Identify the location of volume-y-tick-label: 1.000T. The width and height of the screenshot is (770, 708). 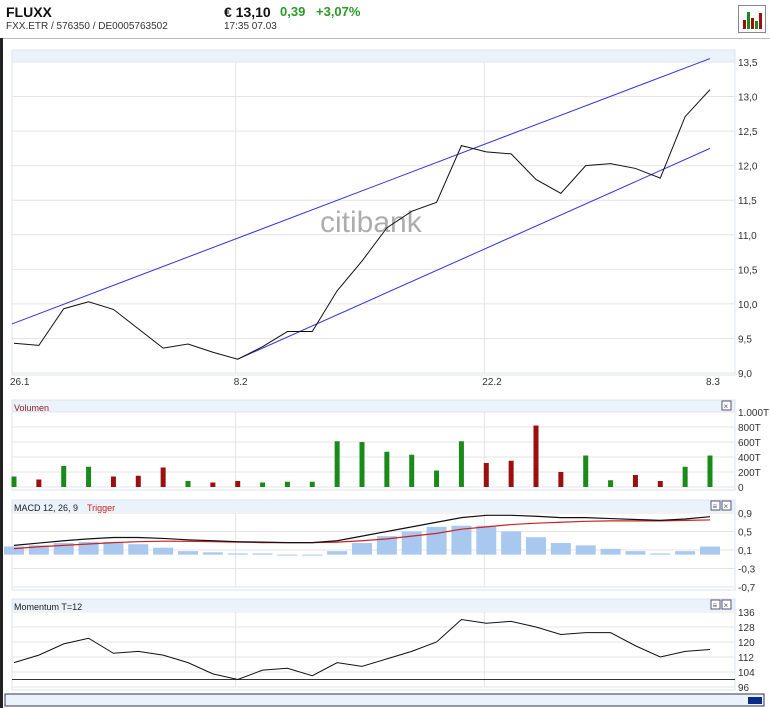
(753, 413).